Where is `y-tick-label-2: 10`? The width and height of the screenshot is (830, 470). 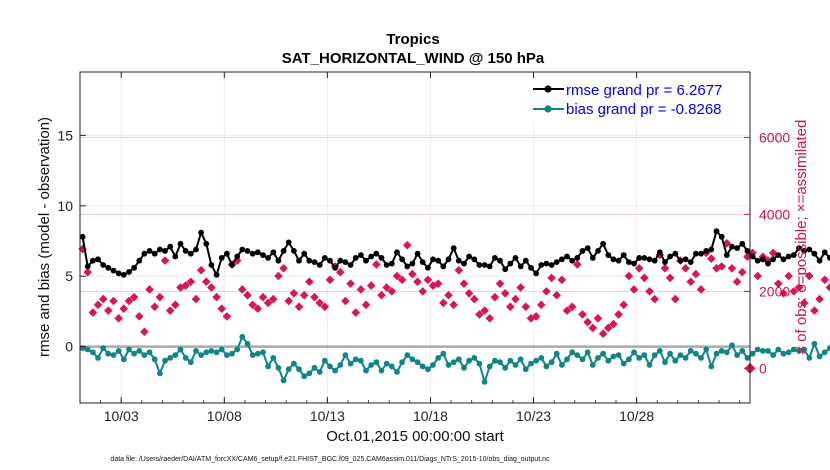 y-tick-label-2: 10 is located at coordinates (65, 206).